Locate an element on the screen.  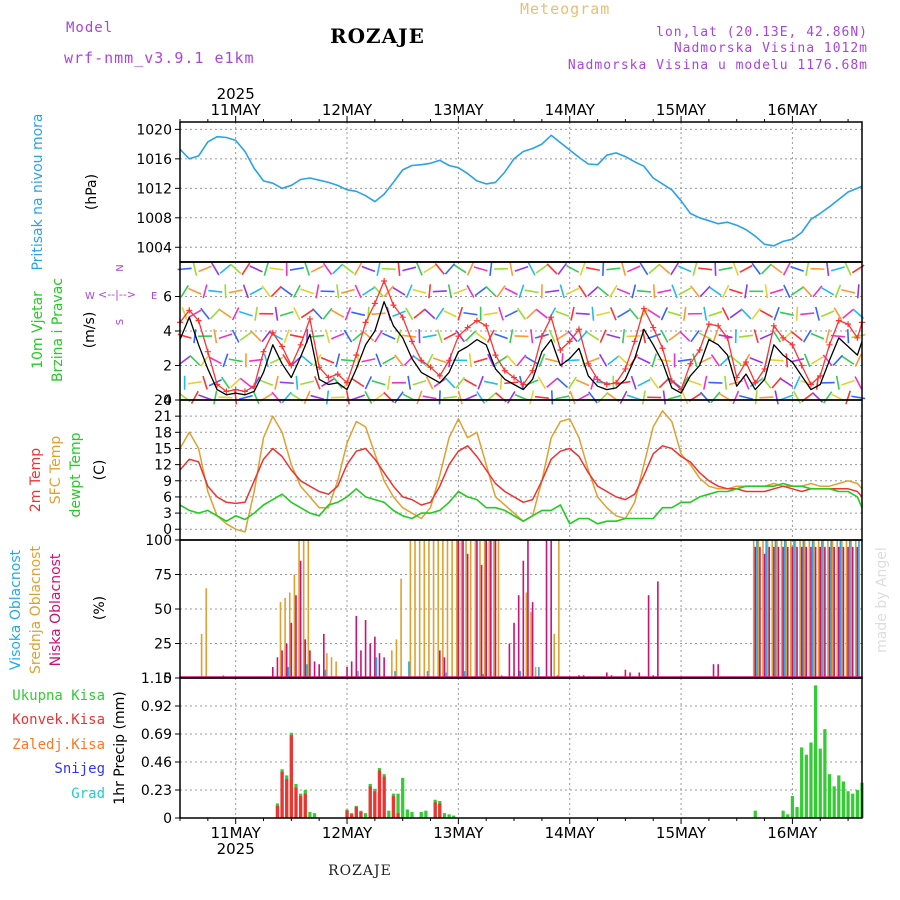
day-label-bottom: 11MAY is located at coordinates (236, 833).